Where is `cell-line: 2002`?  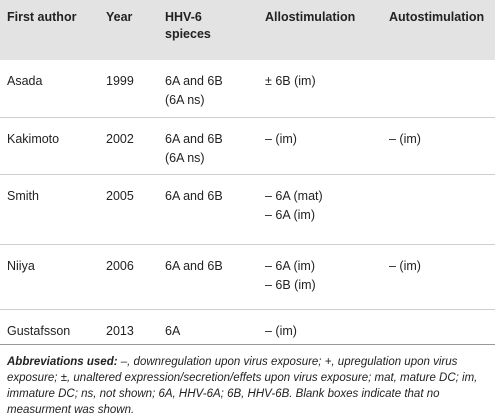 cell-line: 2002 is located at coordinates (120, 139).